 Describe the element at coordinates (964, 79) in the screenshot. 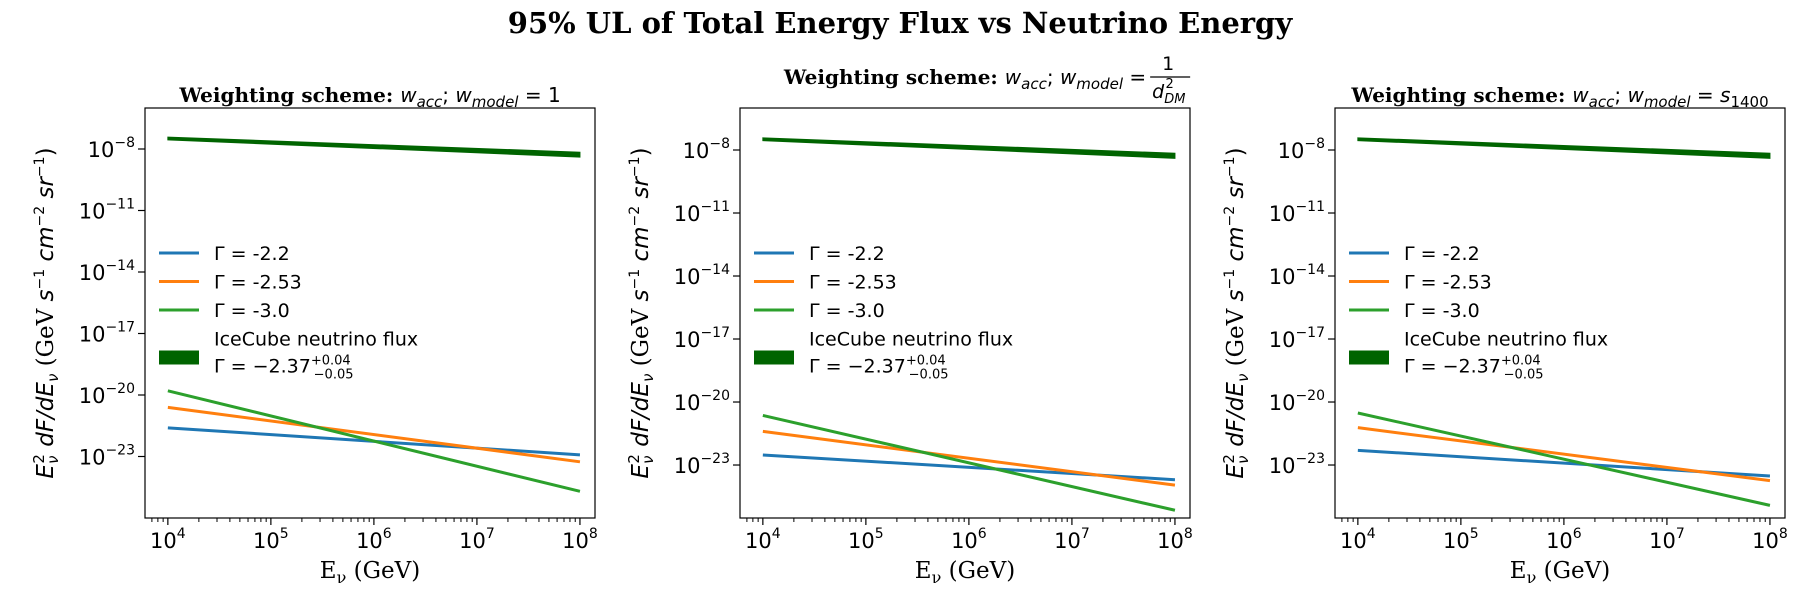

I see `subplot-title: Weighting scheme: wacc; wmodel =` at that location.